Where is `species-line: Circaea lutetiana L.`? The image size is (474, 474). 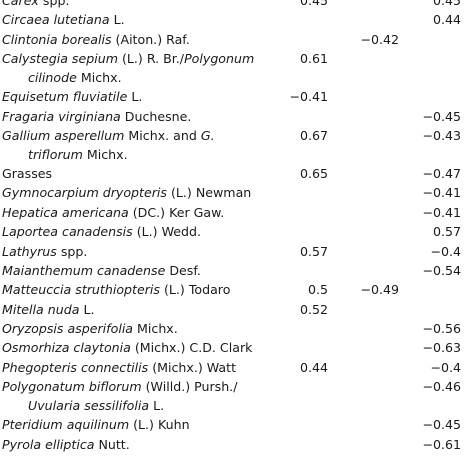 species-line: Circaea lutetiana L. is located at coordinates (63, 19).